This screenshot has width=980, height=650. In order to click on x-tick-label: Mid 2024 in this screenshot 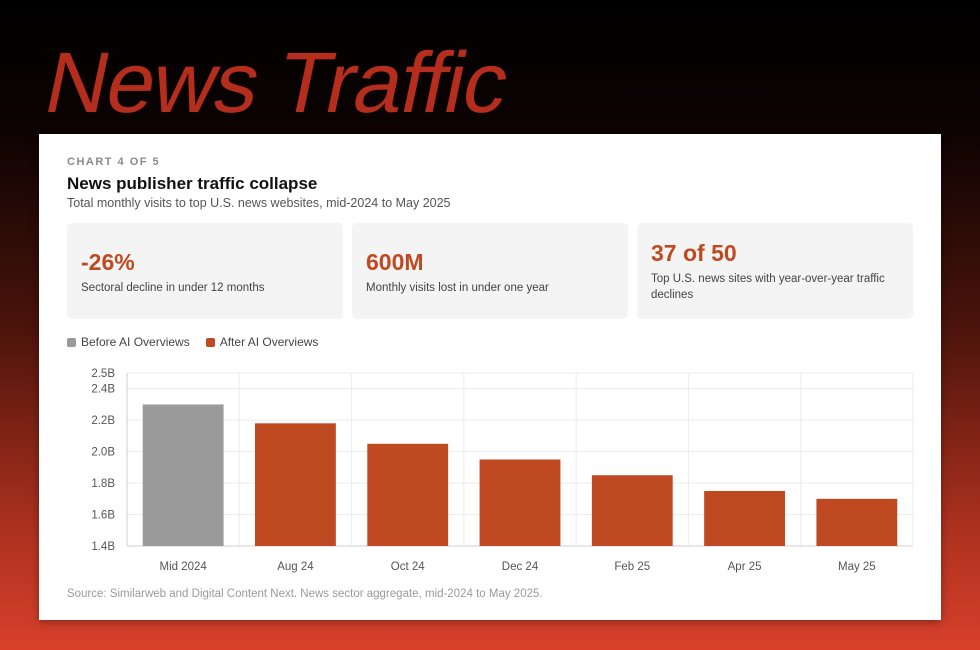, I will do `click(183, 567)`.